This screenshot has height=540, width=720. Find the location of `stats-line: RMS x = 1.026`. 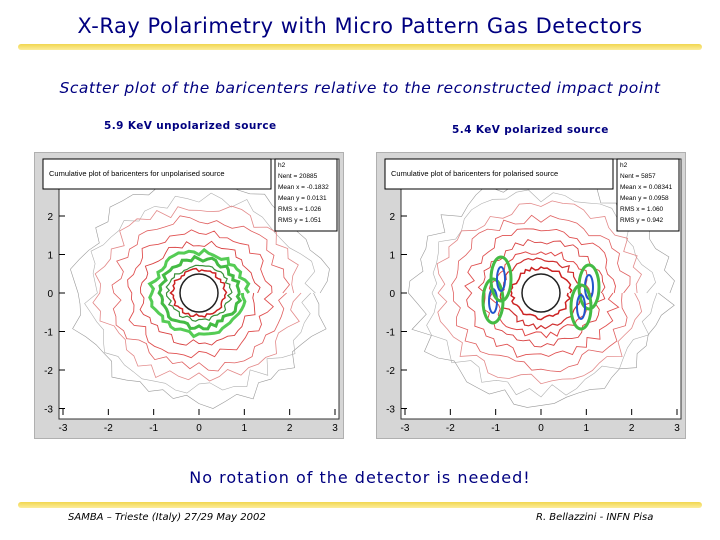

stats-line: RMS x = 1.026 is located at coordinates (300, 209).